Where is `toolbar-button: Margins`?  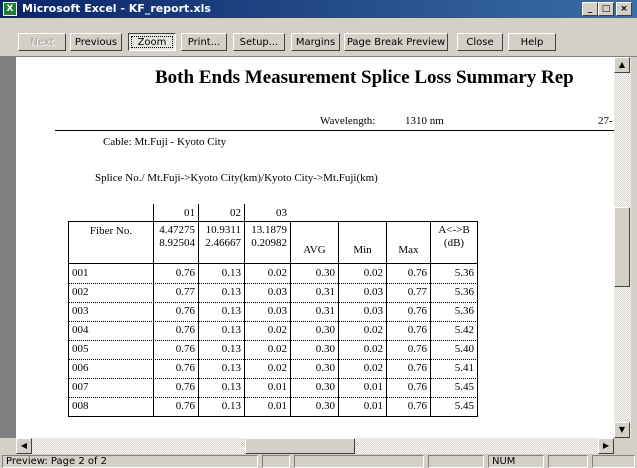
toolbar-button: Margins is located at coordinates (315, 42).